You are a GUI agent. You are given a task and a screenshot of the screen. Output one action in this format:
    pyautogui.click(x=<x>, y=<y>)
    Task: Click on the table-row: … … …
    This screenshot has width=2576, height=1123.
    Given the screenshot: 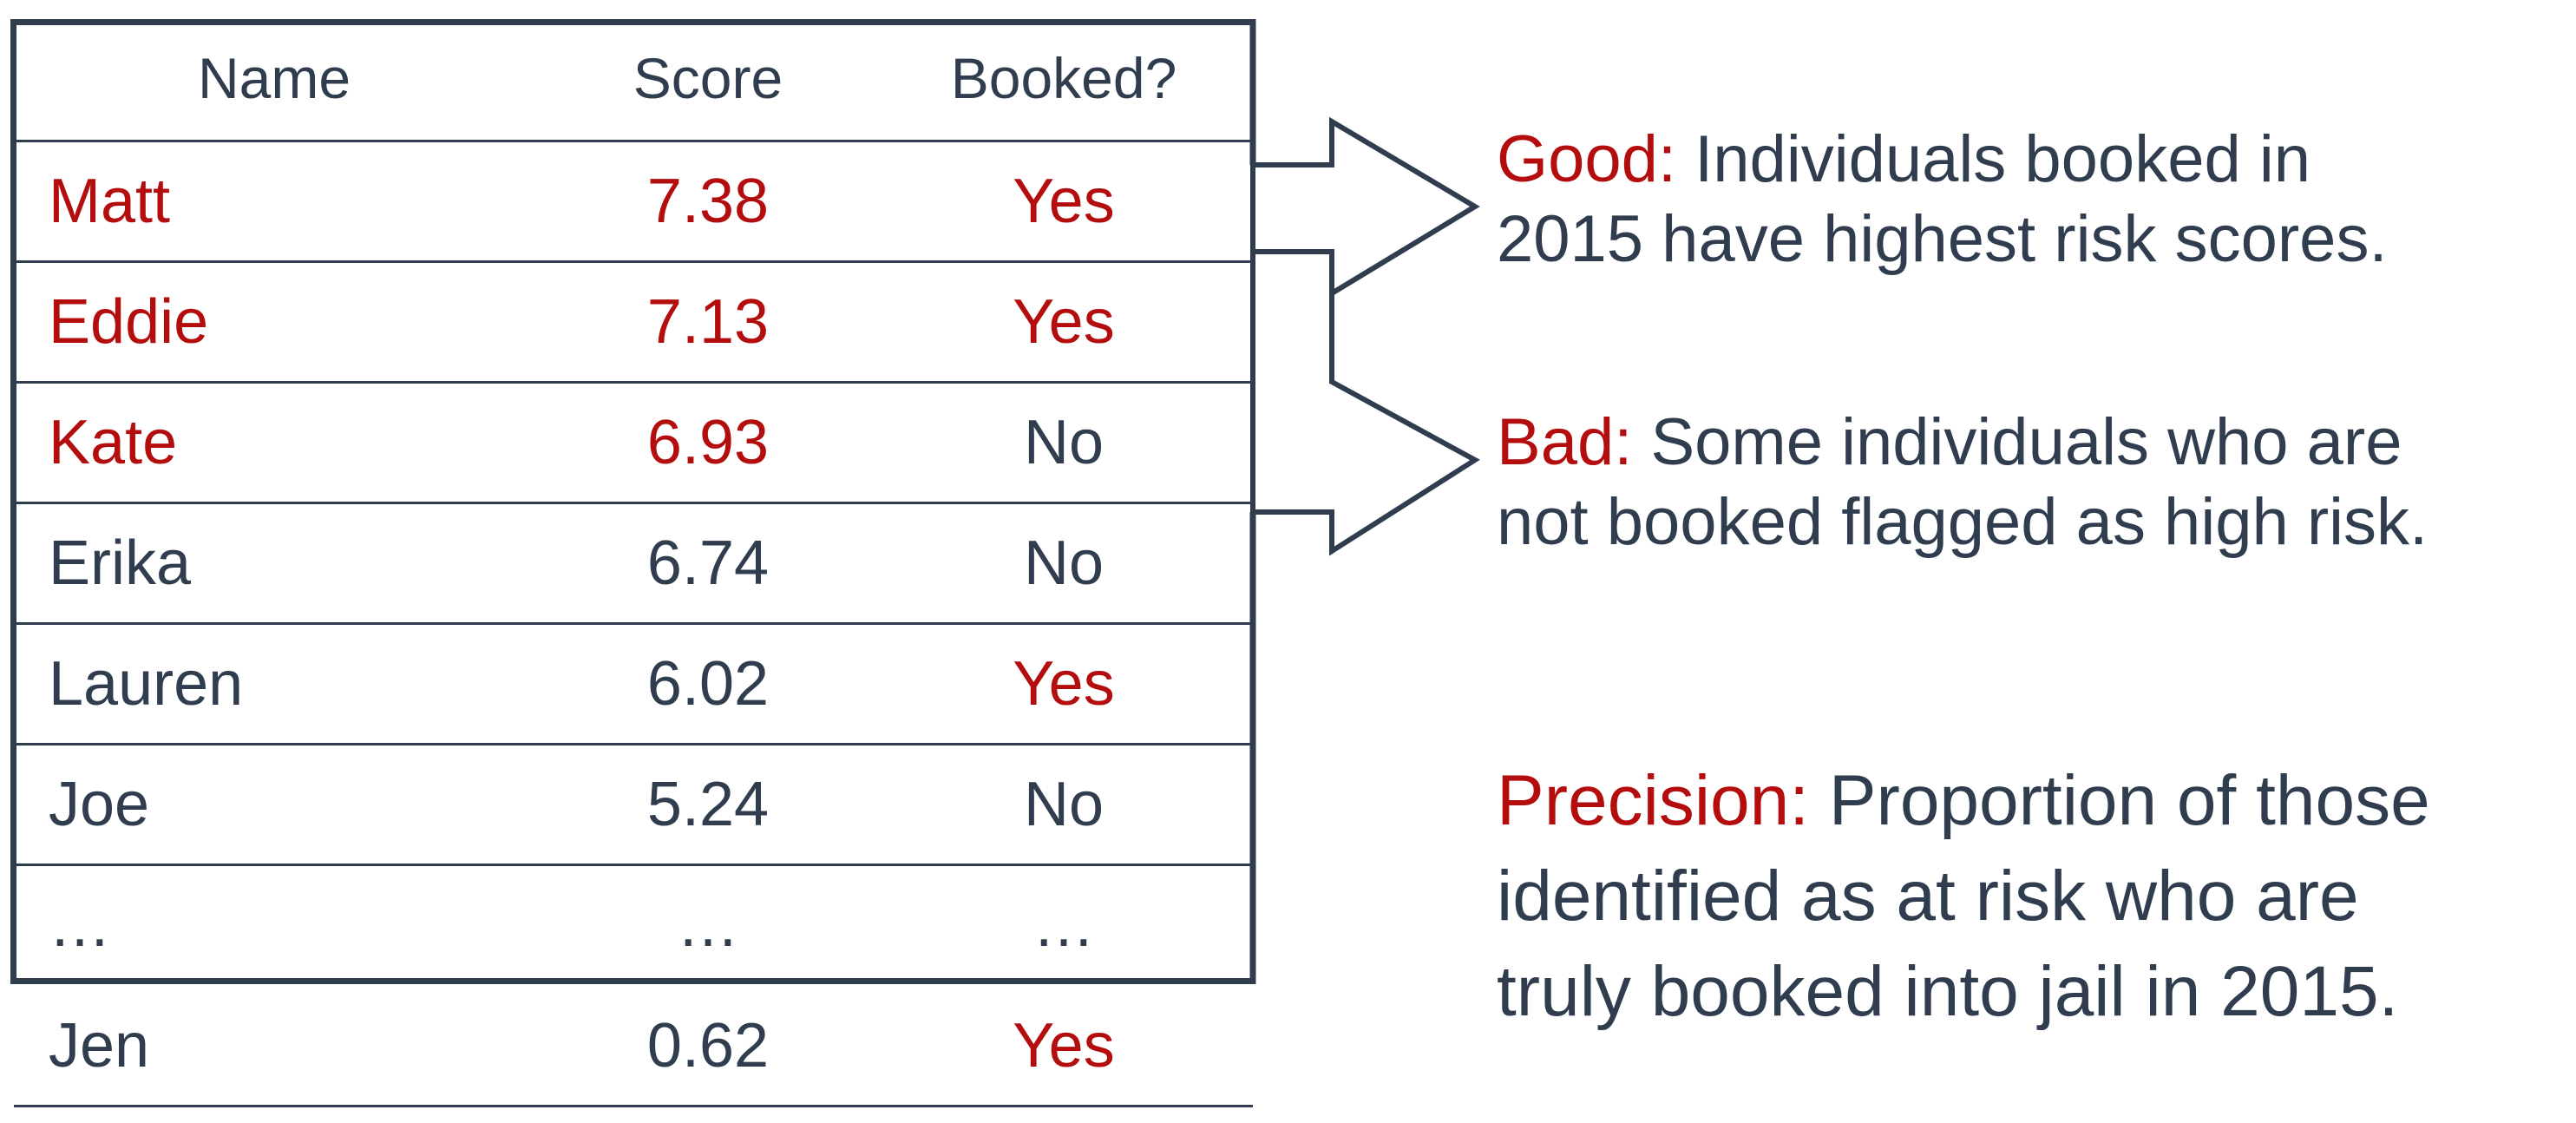 What is the action you would take?
    pyautogui.click(x=633, y=926)
    